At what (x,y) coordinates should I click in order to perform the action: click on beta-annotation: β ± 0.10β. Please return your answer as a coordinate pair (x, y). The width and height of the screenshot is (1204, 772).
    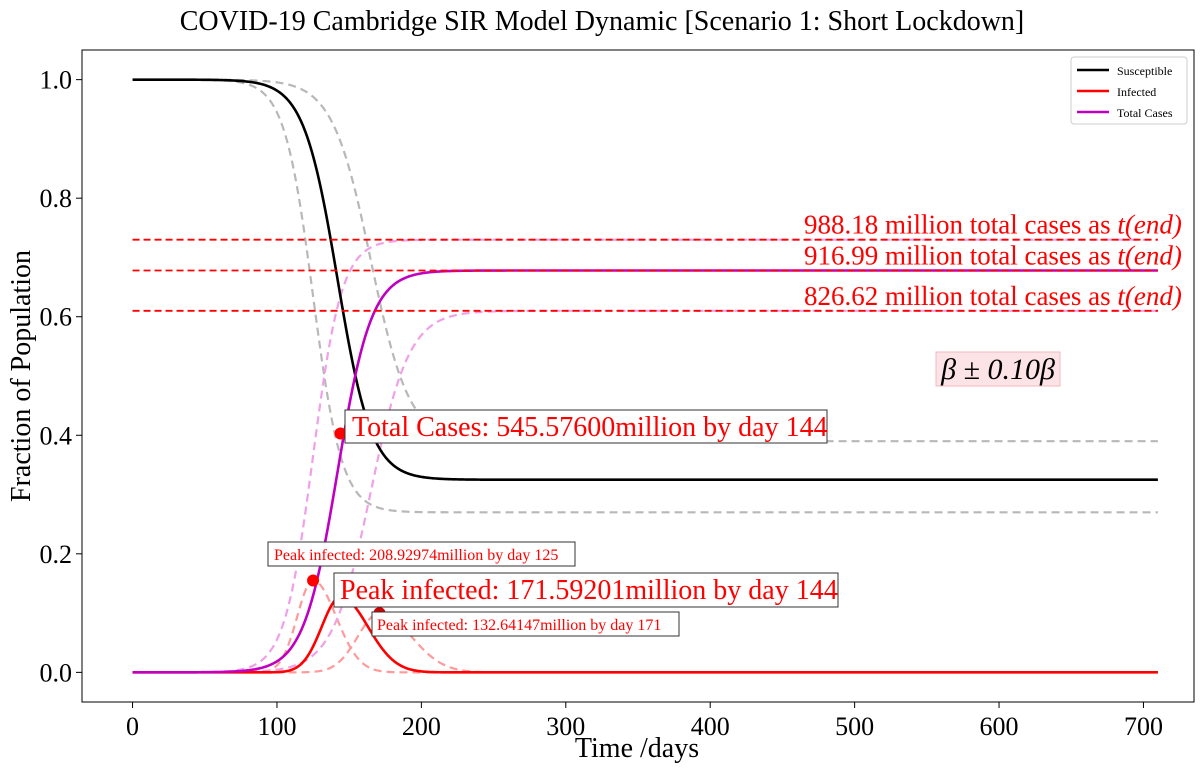
    Looking at the image, I should click on (998, 369).